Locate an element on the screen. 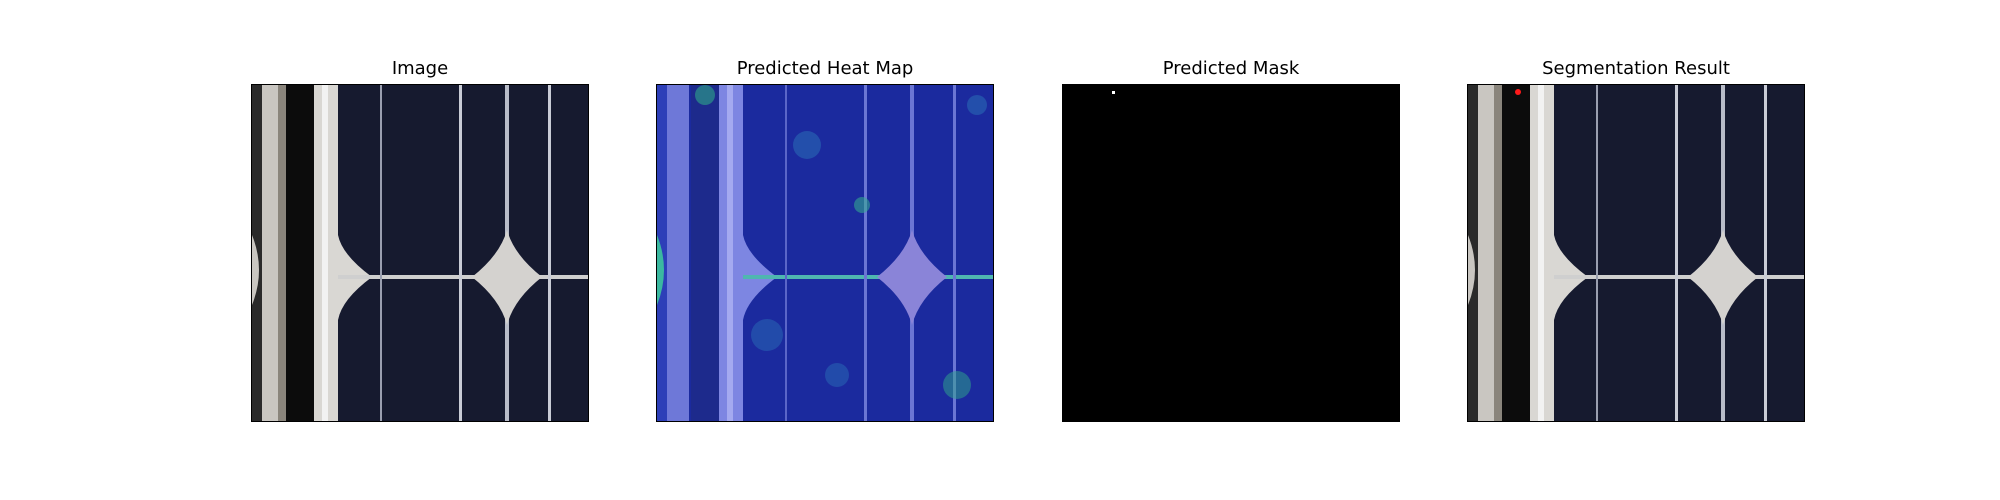 This screenshot has height=500, width=2000. heatmap-overlay is located at coordinates (825, 253).